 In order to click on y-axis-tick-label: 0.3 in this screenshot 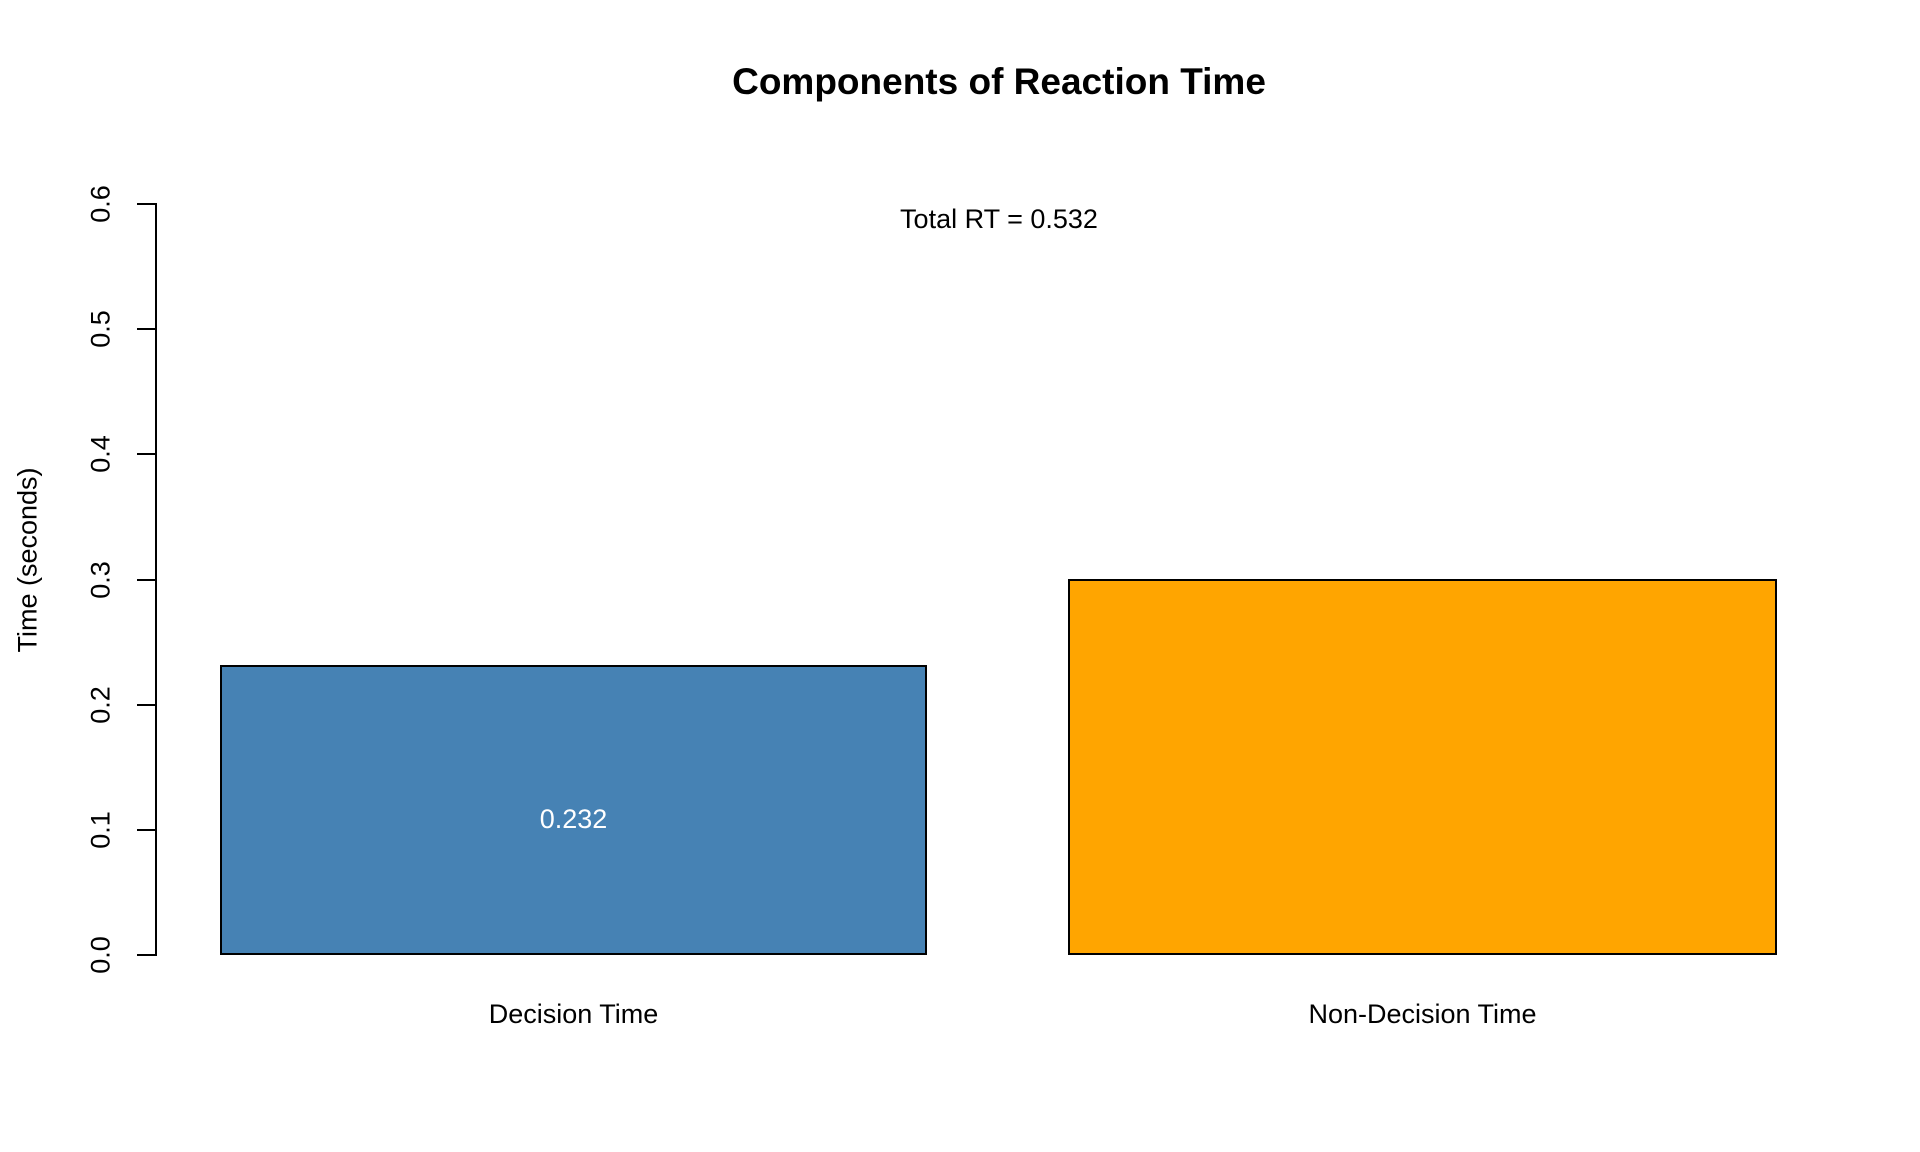, I will do `click(100, 579)`.